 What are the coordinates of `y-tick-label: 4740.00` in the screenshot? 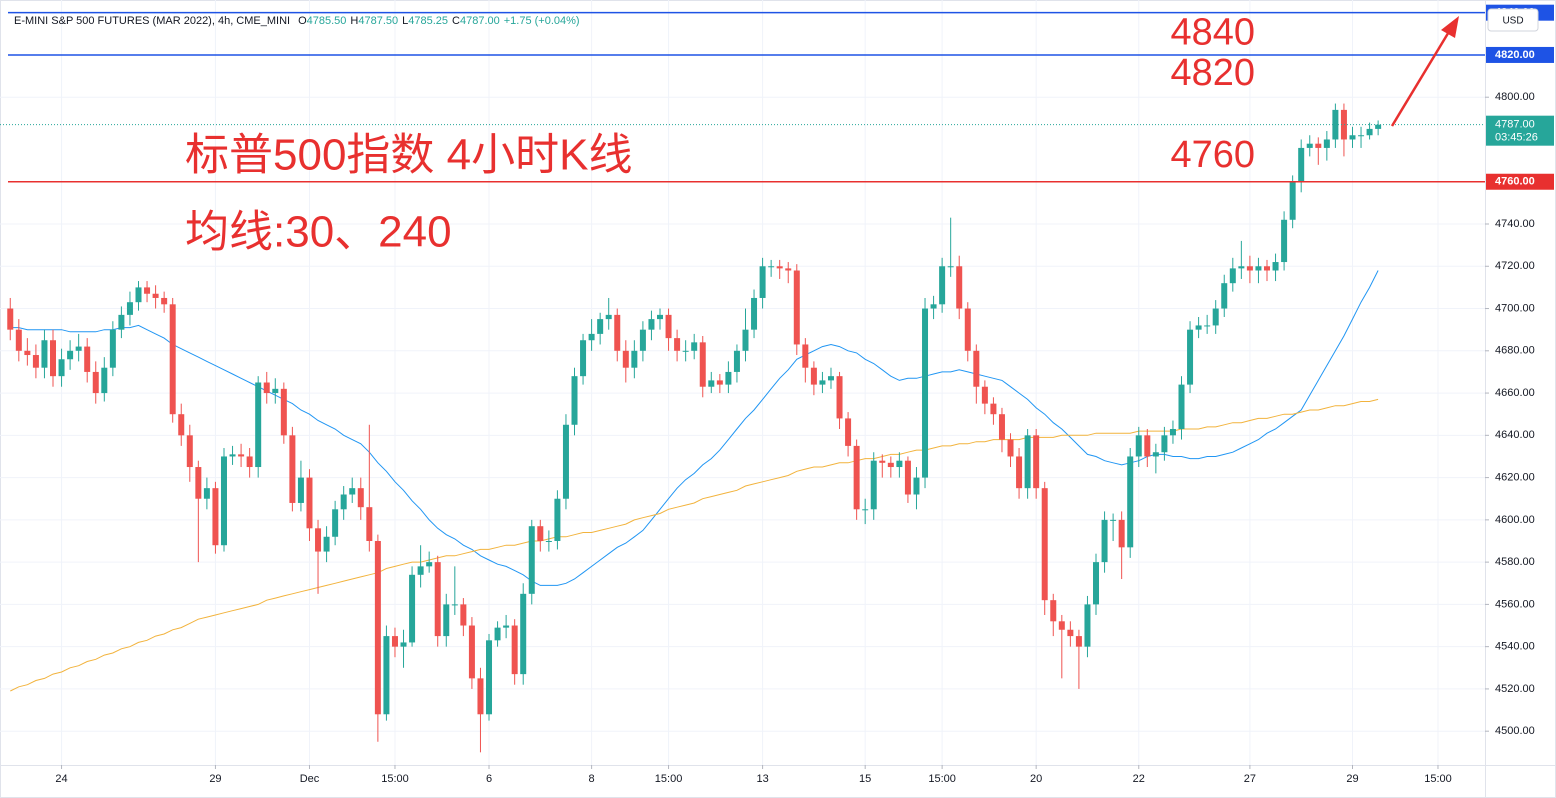 It's located at (1515, 224).